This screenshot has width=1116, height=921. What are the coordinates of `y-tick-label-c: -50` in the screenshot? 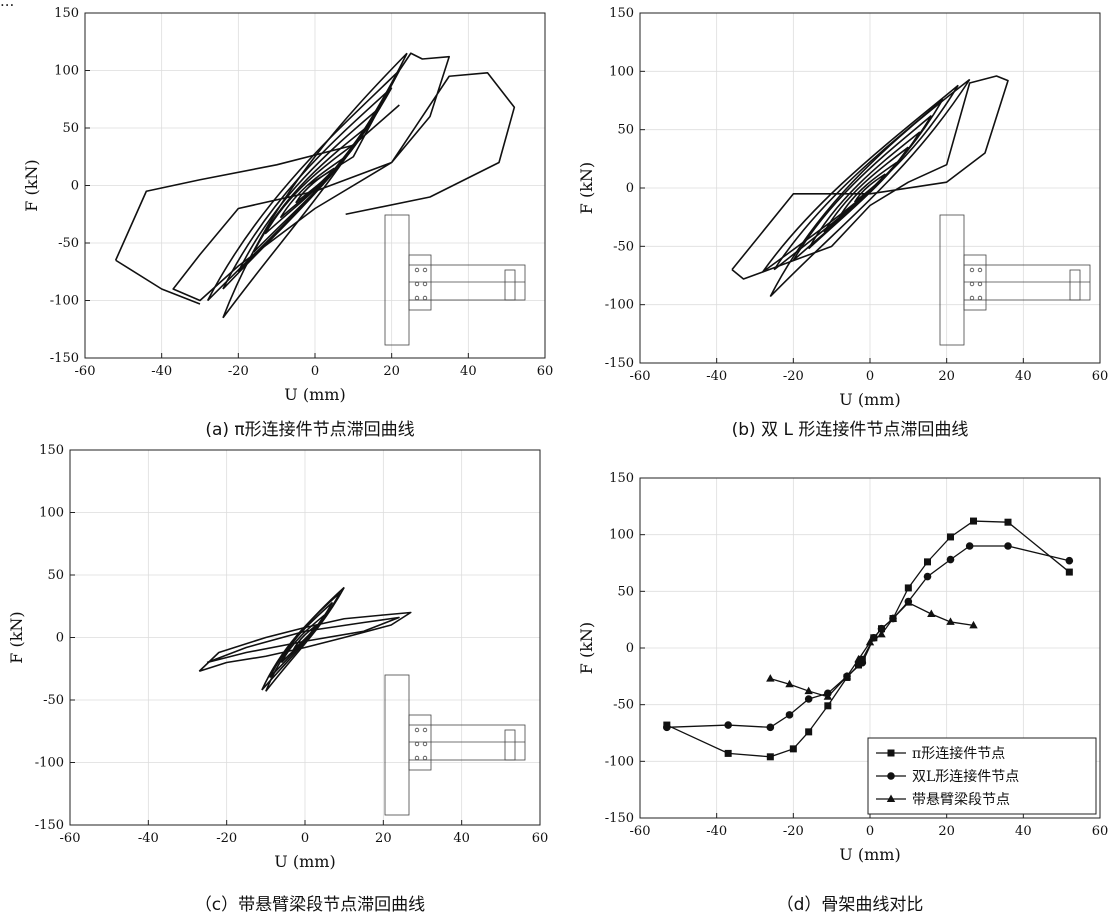 It's located at (53, 700).